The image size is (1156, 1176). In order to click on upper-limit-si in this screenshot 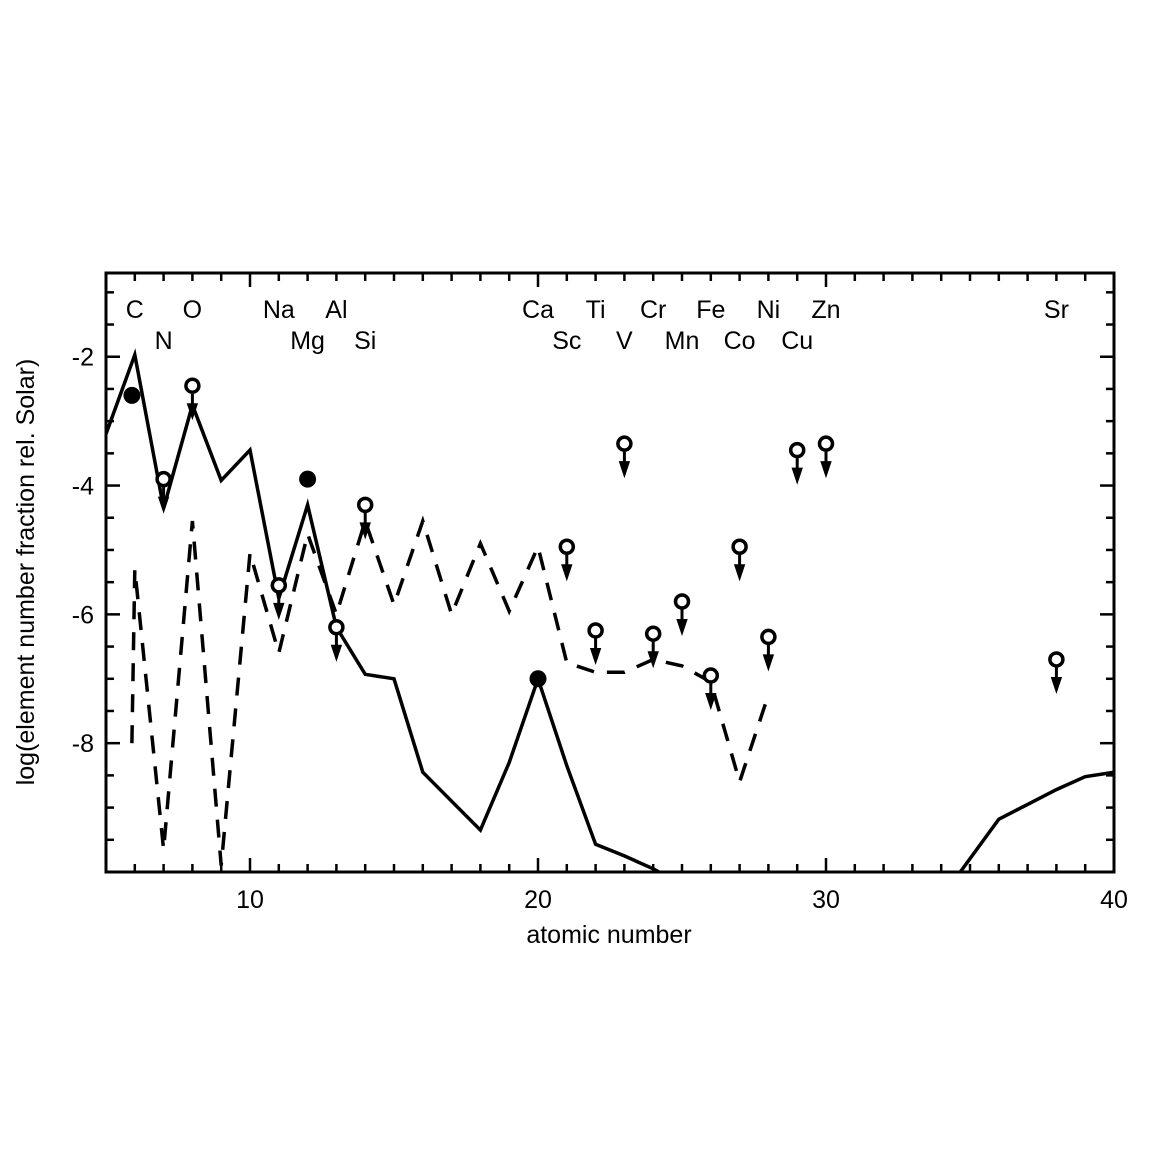, I will do `click(365, 518)`.